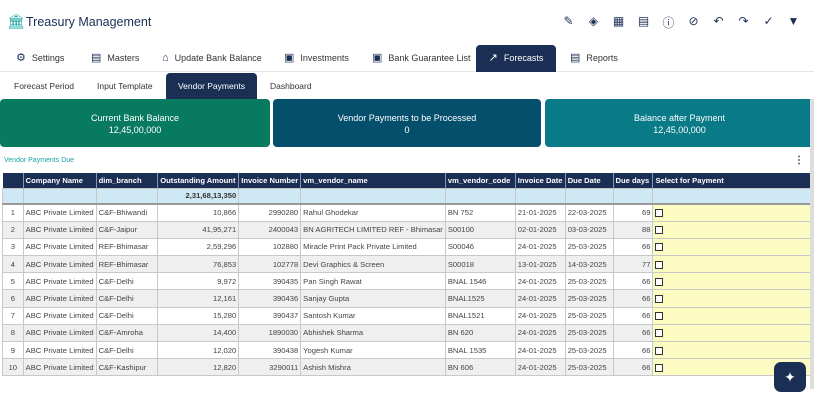 The image size is (814, 400). Describe the element at coordinates (13, 298) in the screenshot. I see `row-number: 6` at that location.